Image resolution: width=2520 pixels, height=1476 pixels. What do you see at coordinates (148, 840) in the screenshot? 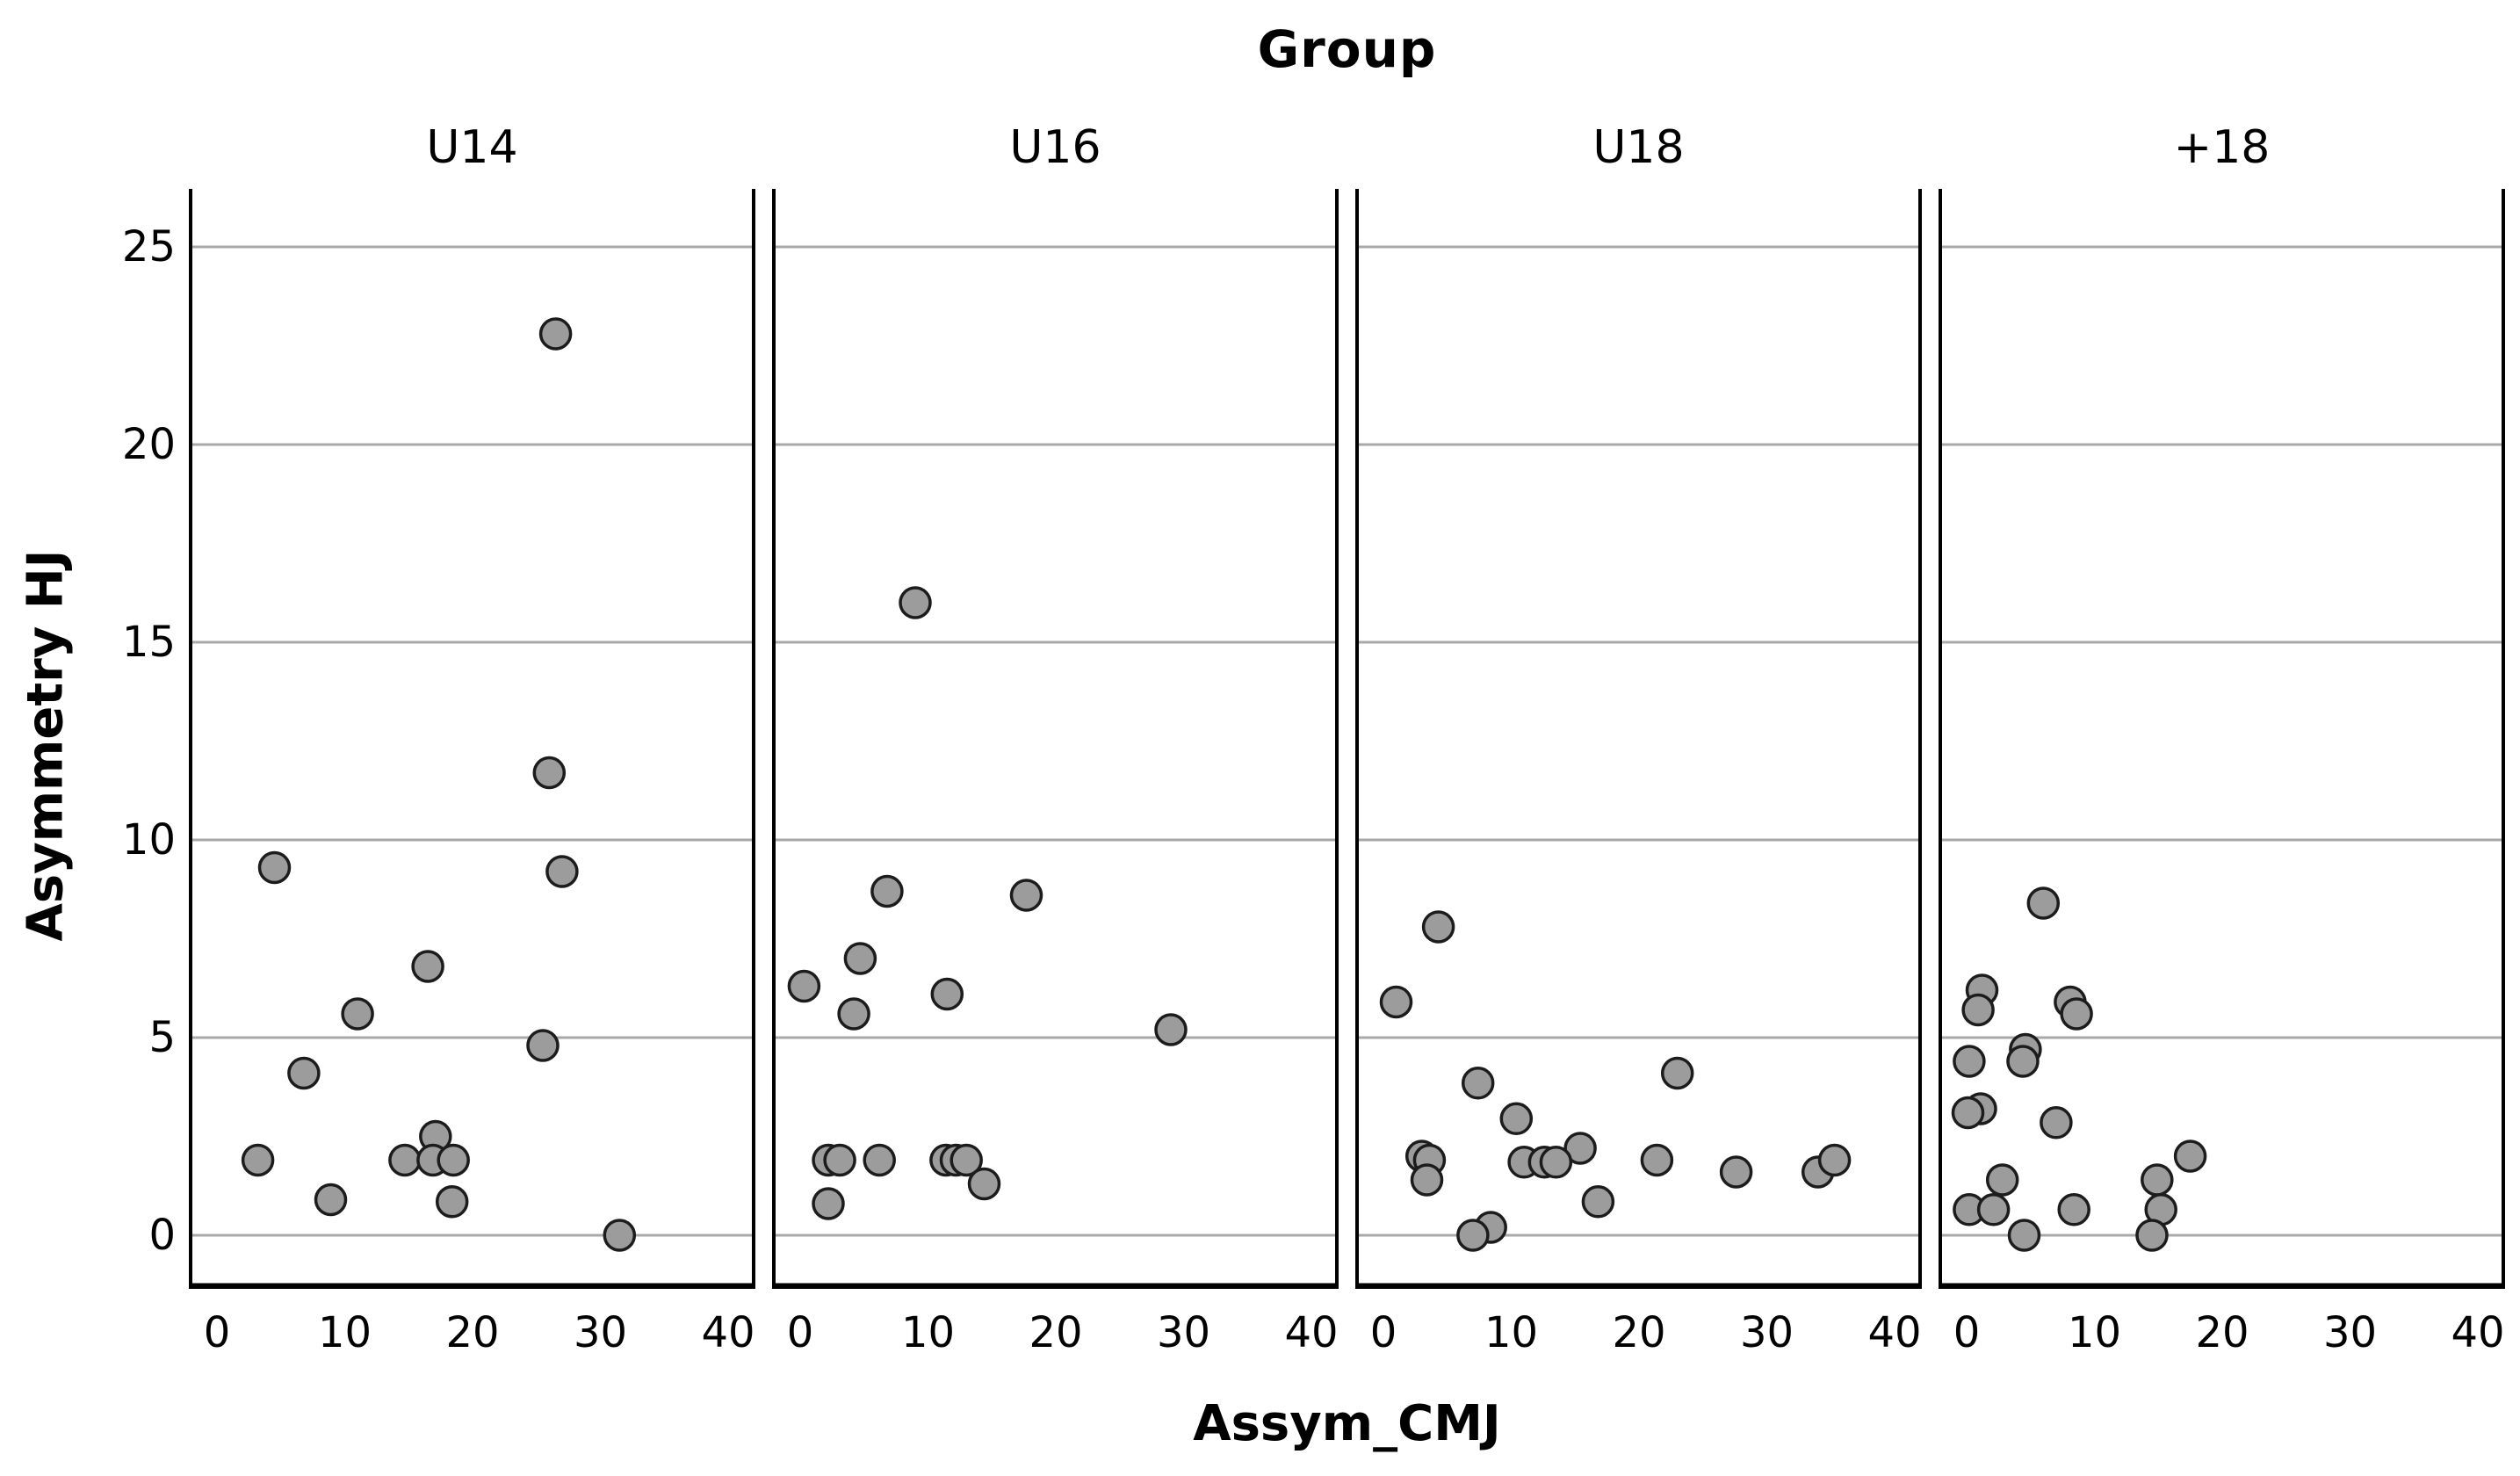
I see `y-tick-label: 10` at bounding box center [148, 840].